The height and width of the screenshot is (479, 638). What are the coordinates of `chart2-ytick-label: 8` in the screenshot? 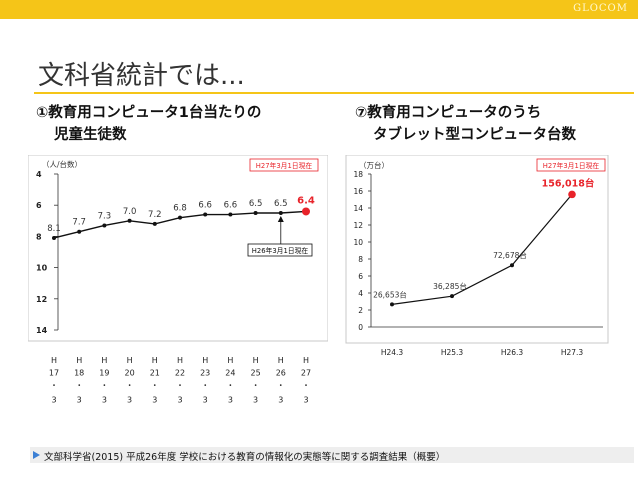 It's located at (360, 259).